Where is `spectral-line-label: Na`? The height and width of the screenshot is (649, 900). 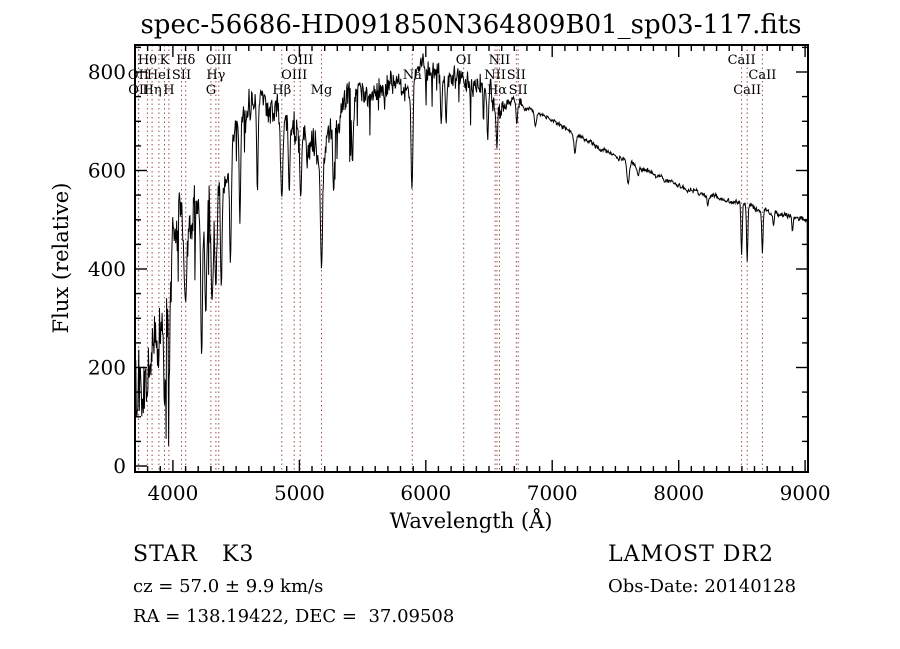 spectral-line-label: Na is located at coordinates (412, 75).